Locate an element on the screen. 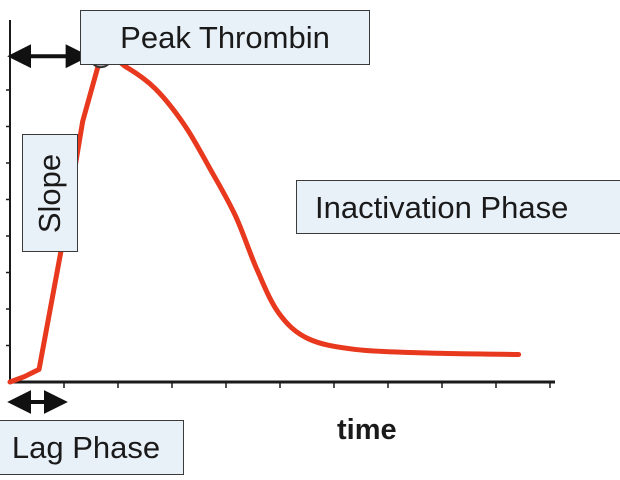 This screenshot has width=620, height=480. lag-phase-label: Lag Phase is located at coordinates (92, 447).